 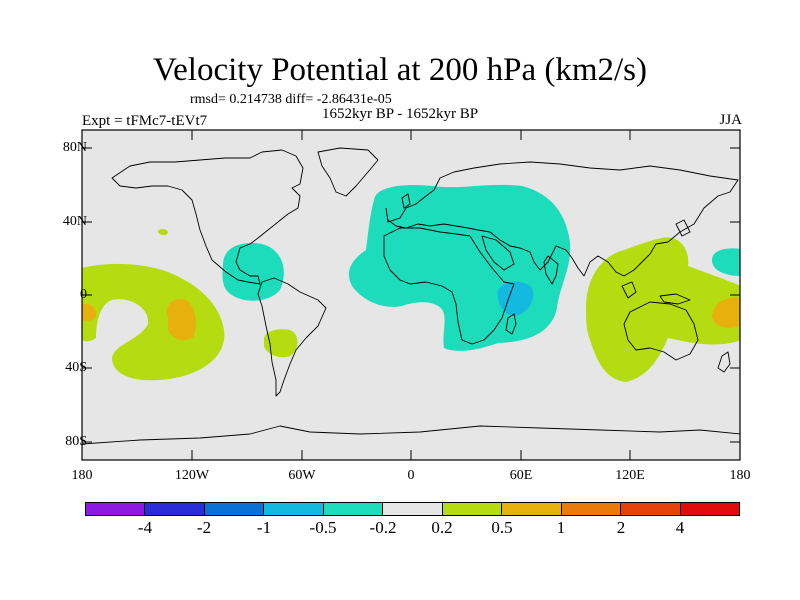 What do you see at coordinates (163, 232) in the screenshot?
I see `positive-speck-north-pacific` at bounding box center [163, 232].